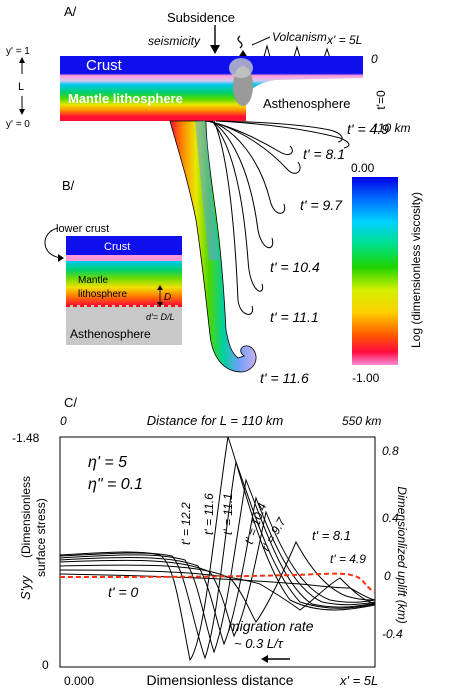  Describe the element at coordinates (321, 205) in the screenshot. I see `t-label-3: t' = 9.7` at that location.